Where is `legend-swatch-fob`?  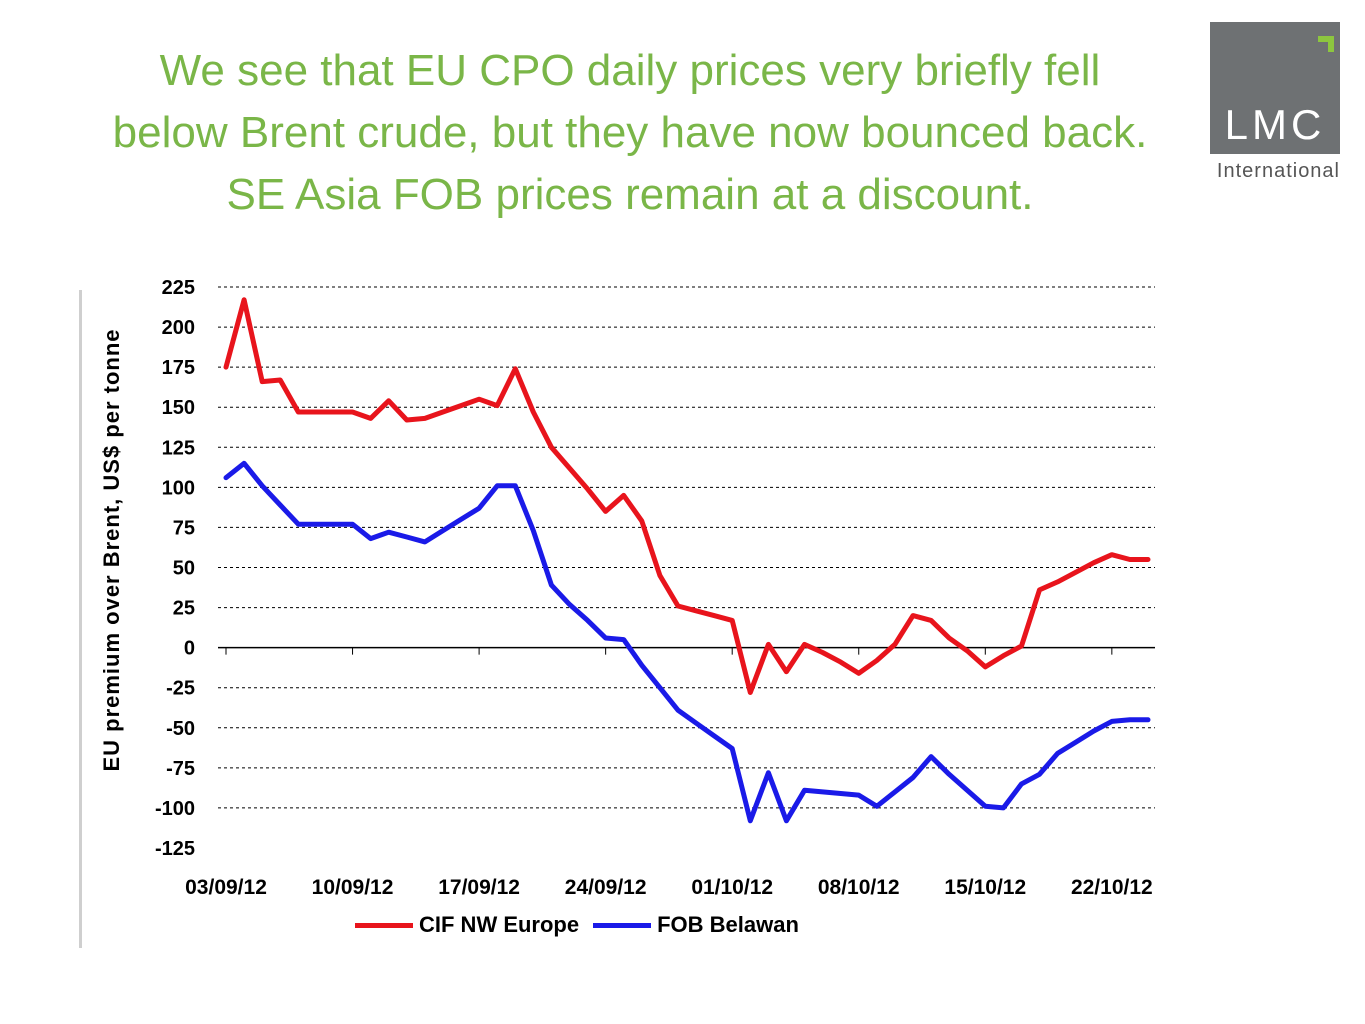 legend-swatch-fob is located at coordinates (622, 925).